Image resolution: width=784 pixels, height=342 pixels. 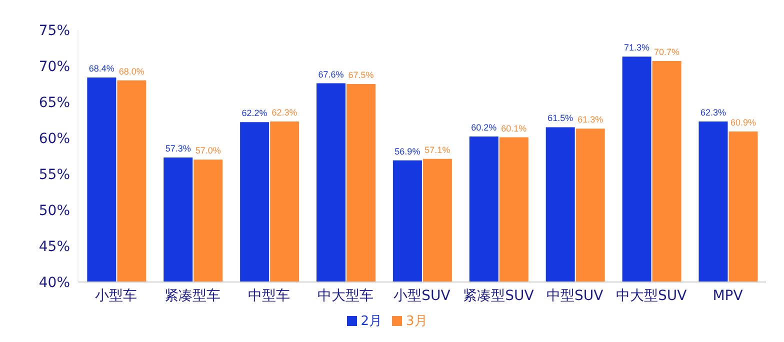 What do you see at coordinates (422, 296) in the screenshot?
I see `x-tick-label: 小型SUV` at bounding box center [422, 296].